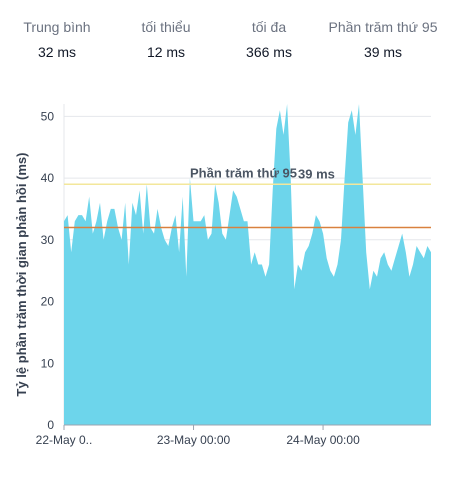  What do you see at coordinates (383, 39) in the screenshot?
I see `stat-p95: Phần trăm thứ 95 39 ms` at bounding box center [383, 39].